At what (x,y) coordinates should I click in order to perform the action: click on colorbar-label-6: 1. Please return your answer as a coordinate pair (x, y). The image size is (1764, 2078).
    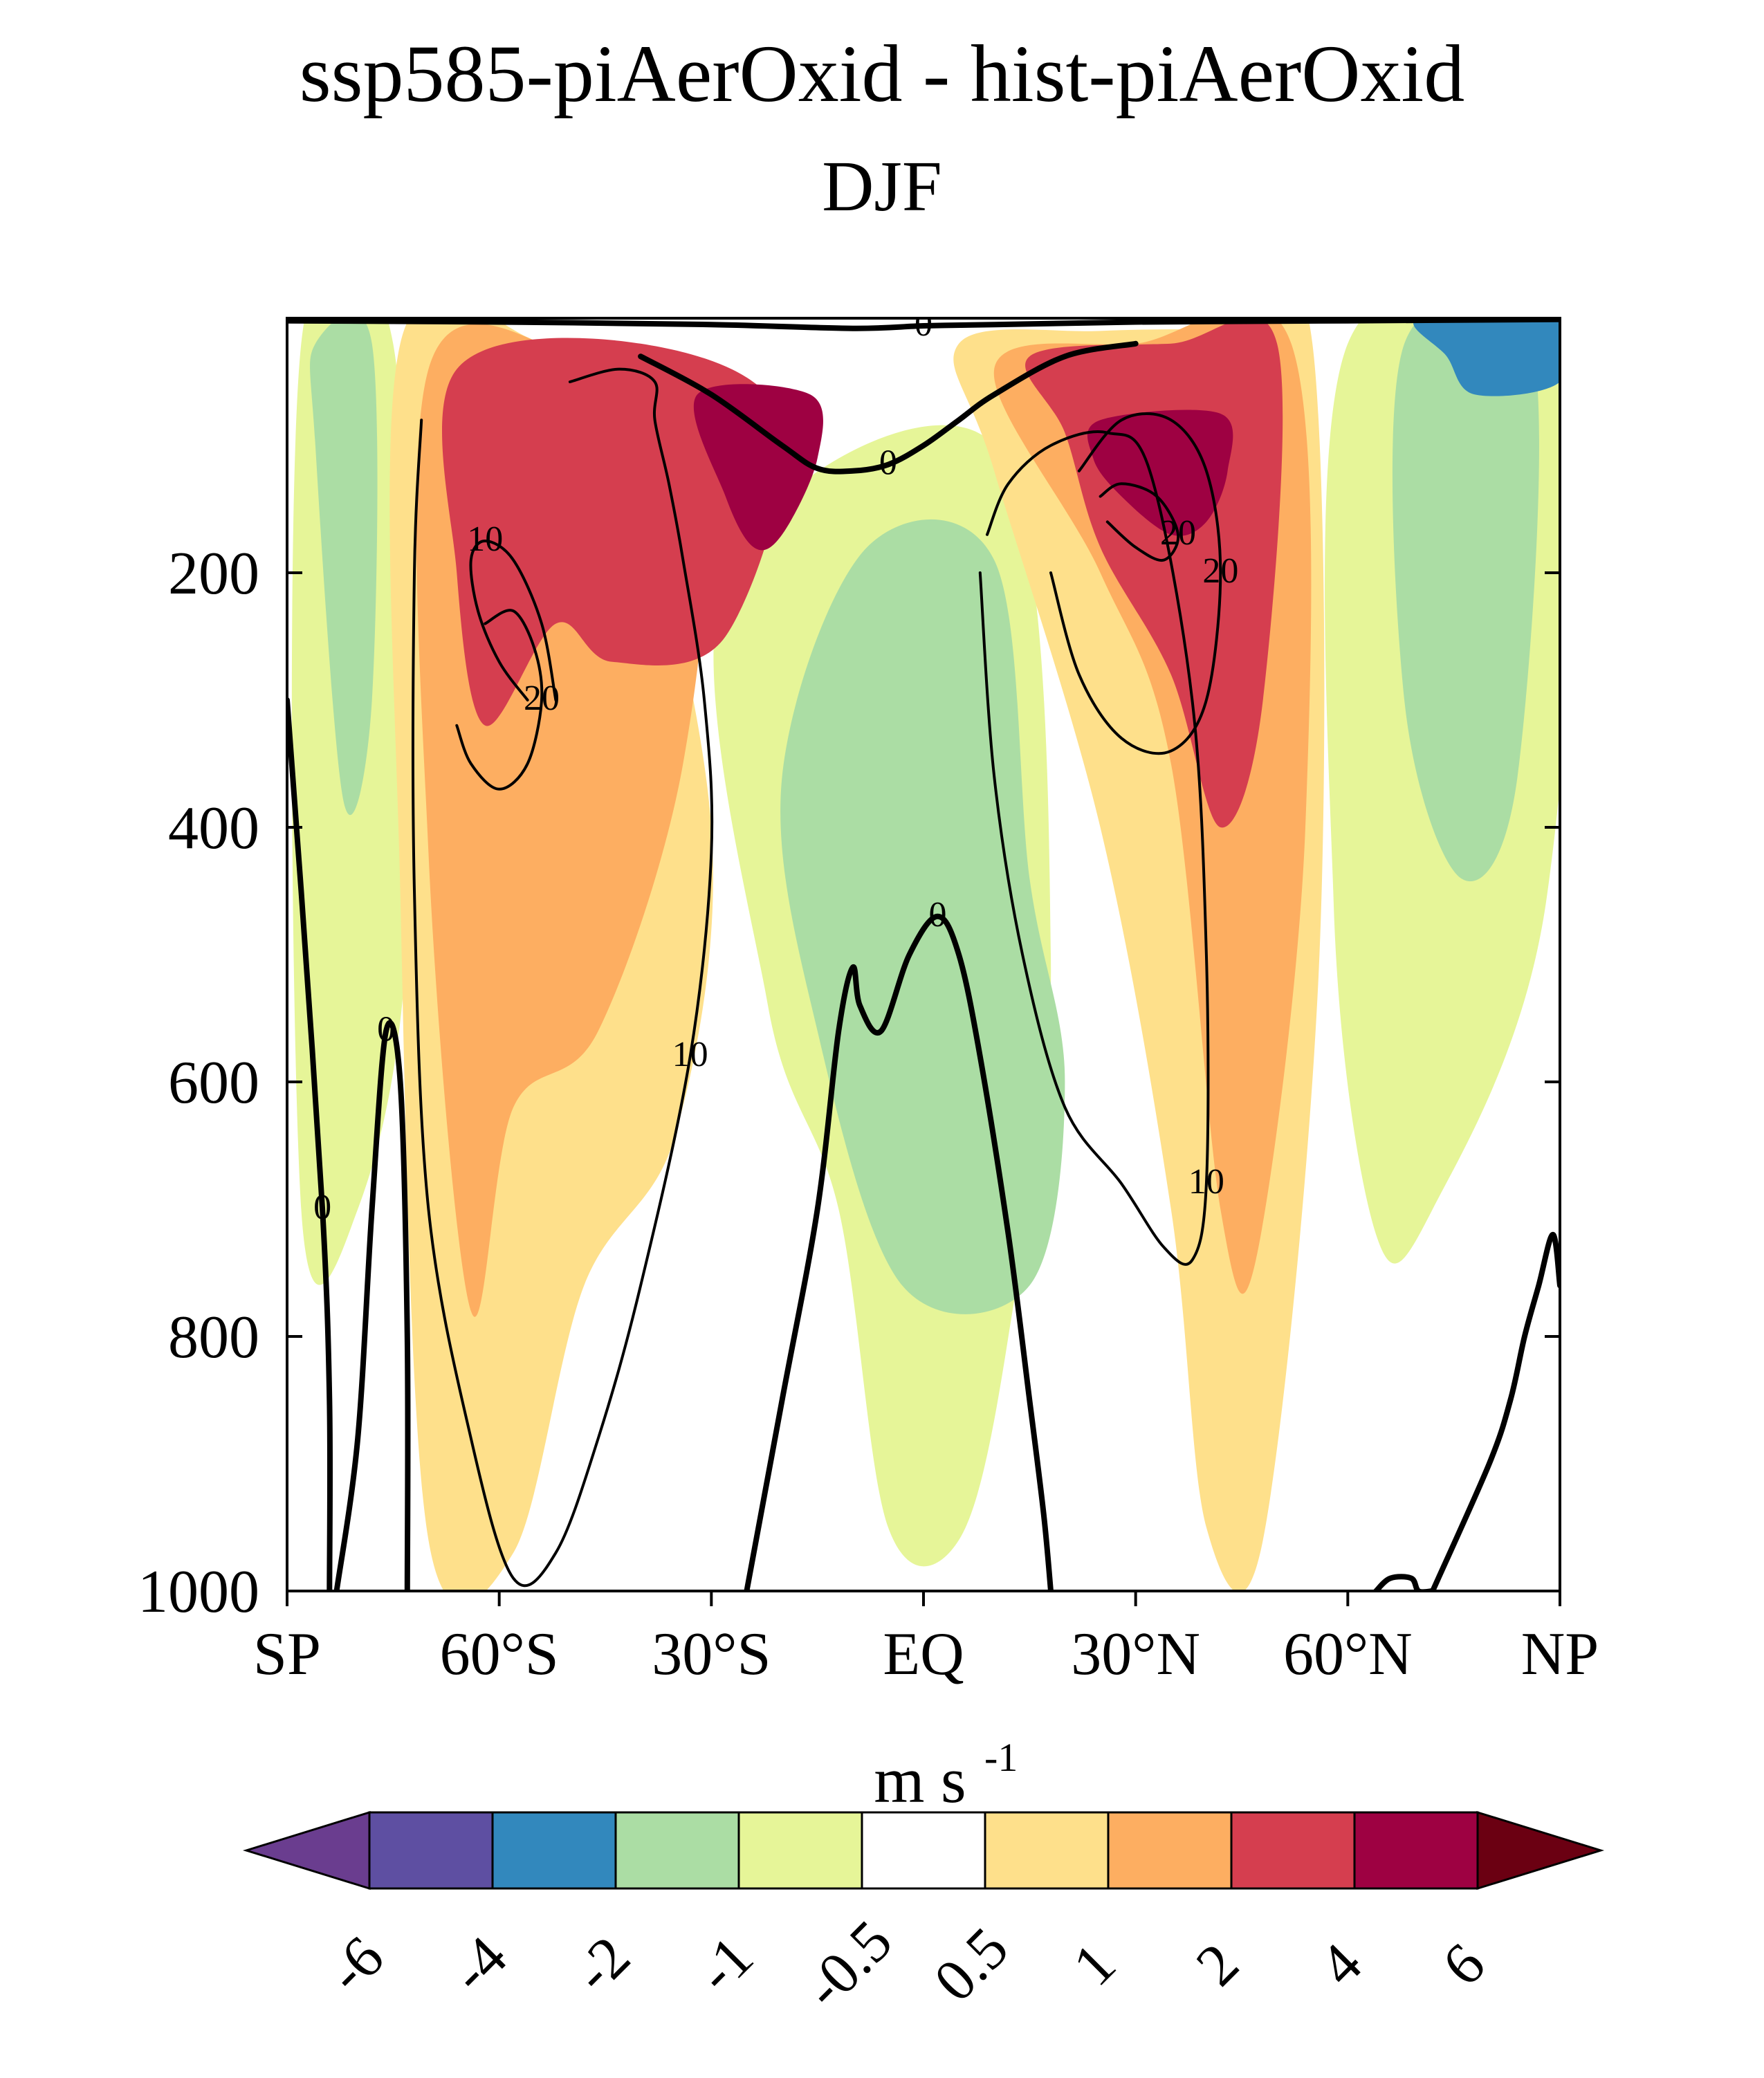
    Looking at the image, I should click on (1094, 1964).